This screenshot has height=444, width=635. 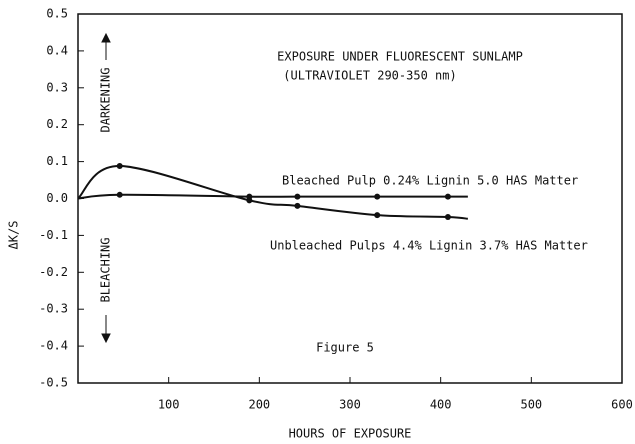 What do you see at coordinates (57, 87) in the screenshot?
I see `y-tick-label: 0.3` at bounding box center [57, 87].